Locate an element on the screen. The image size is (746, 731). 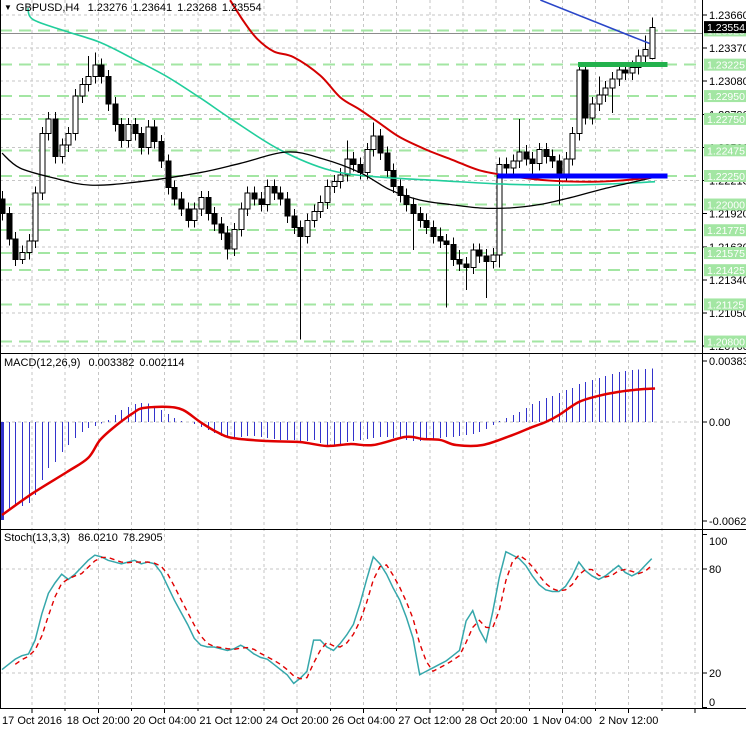
symbol-dropdown-icon: ▼ is located at coordinates (8, 7).